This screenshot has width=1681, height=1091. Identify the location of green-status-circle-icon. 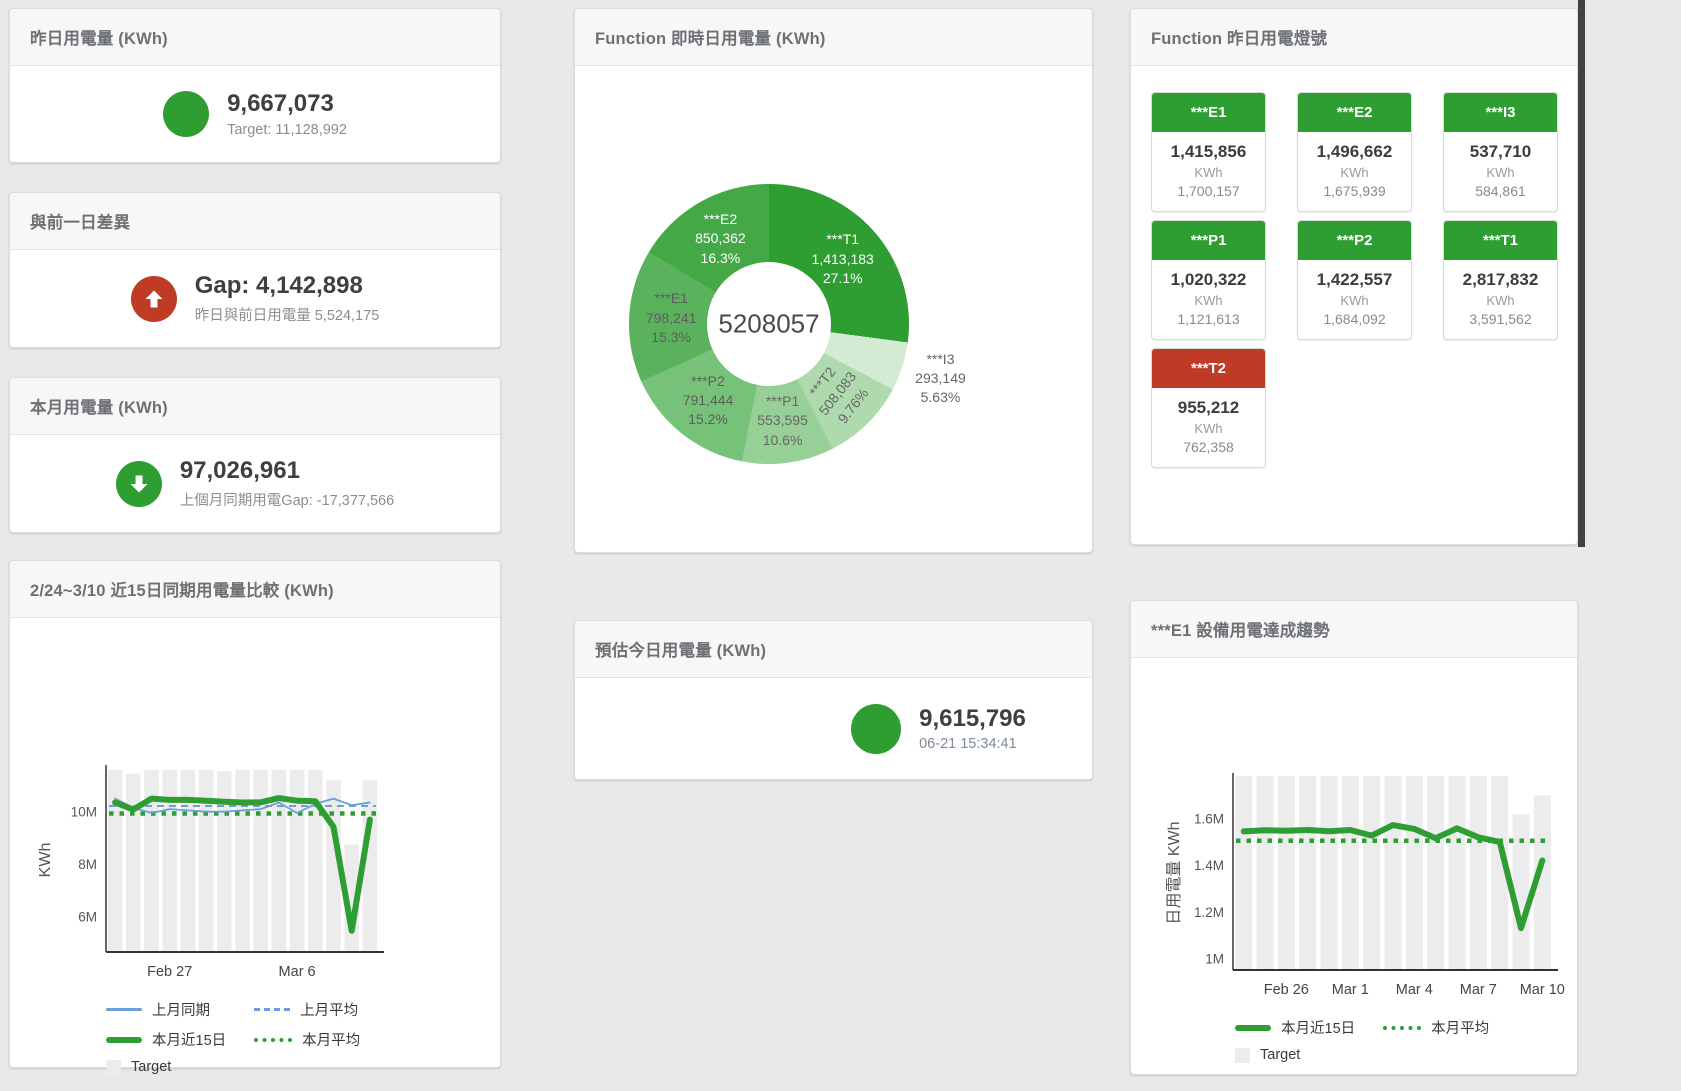
(876, 728).